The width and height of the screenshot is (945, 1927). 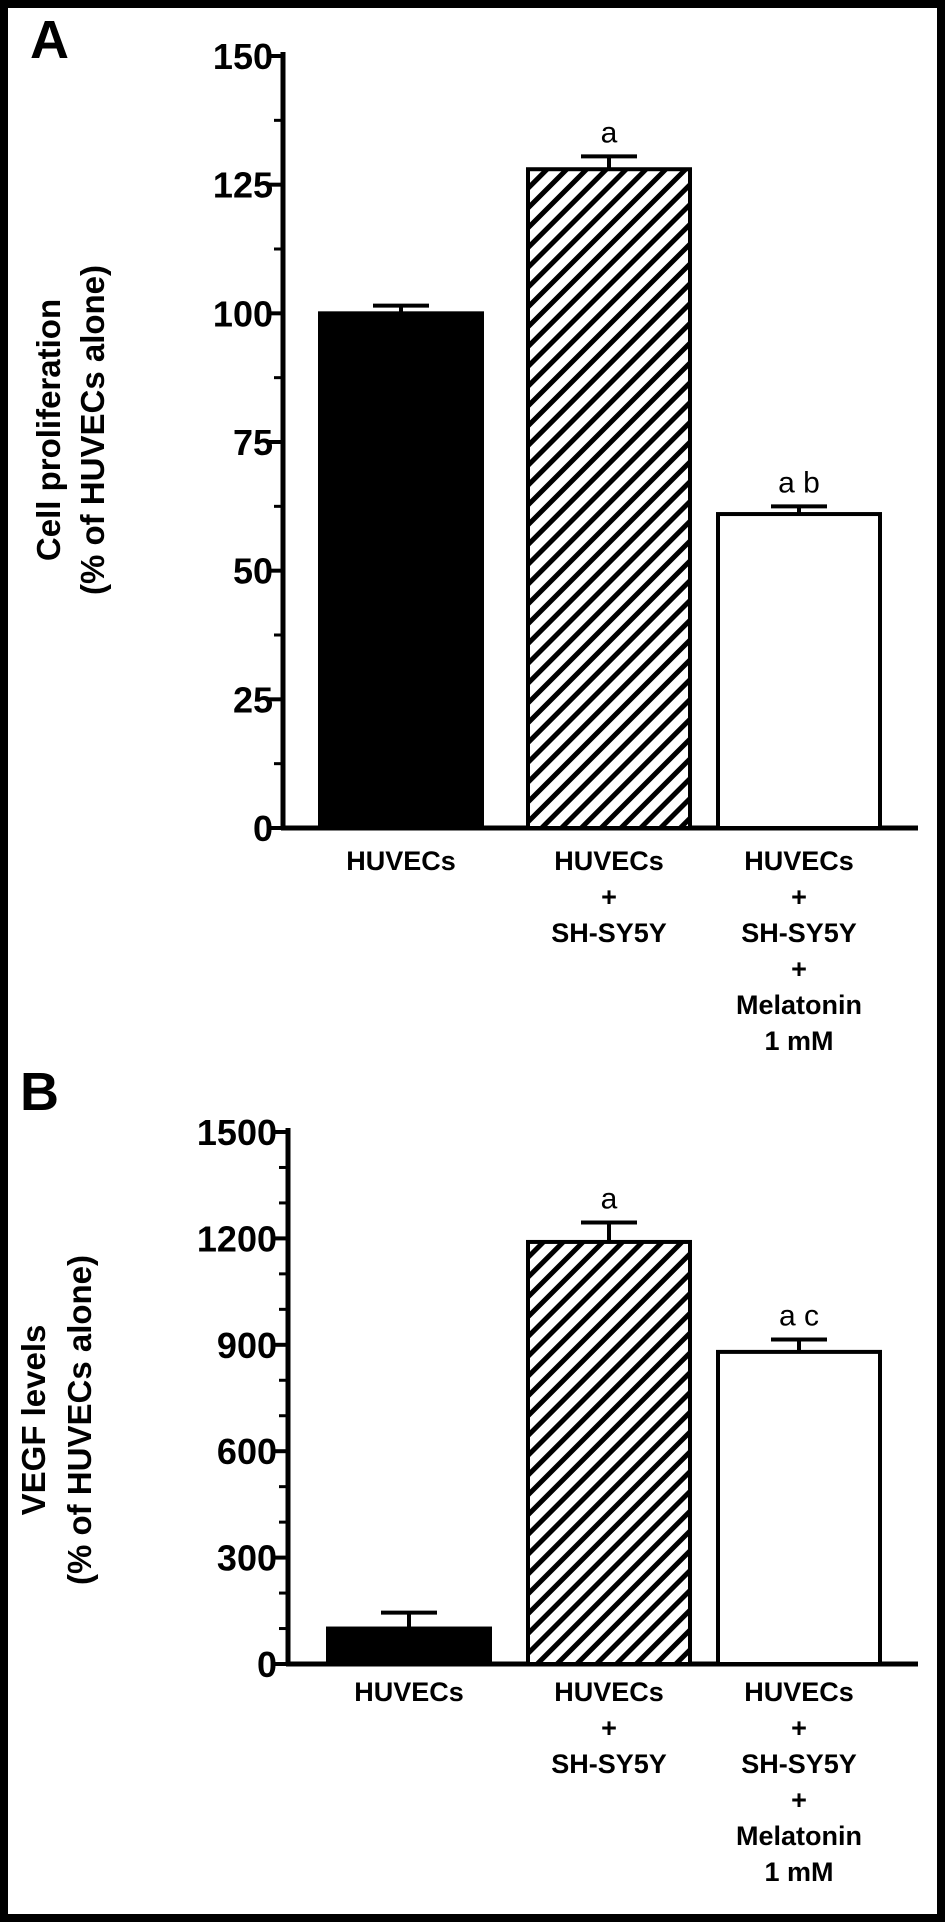 What do you see at coordinates (247, 1558) in the screenshot?
I see `panel-b-tick-label: 300` at bounding box center [247, 1558].